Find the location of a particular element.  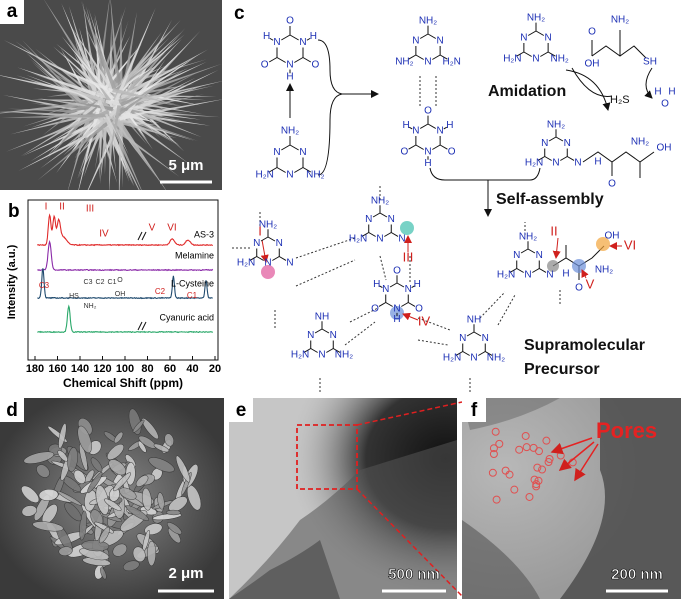

panel-label: e is located at coordinates (241, 410).